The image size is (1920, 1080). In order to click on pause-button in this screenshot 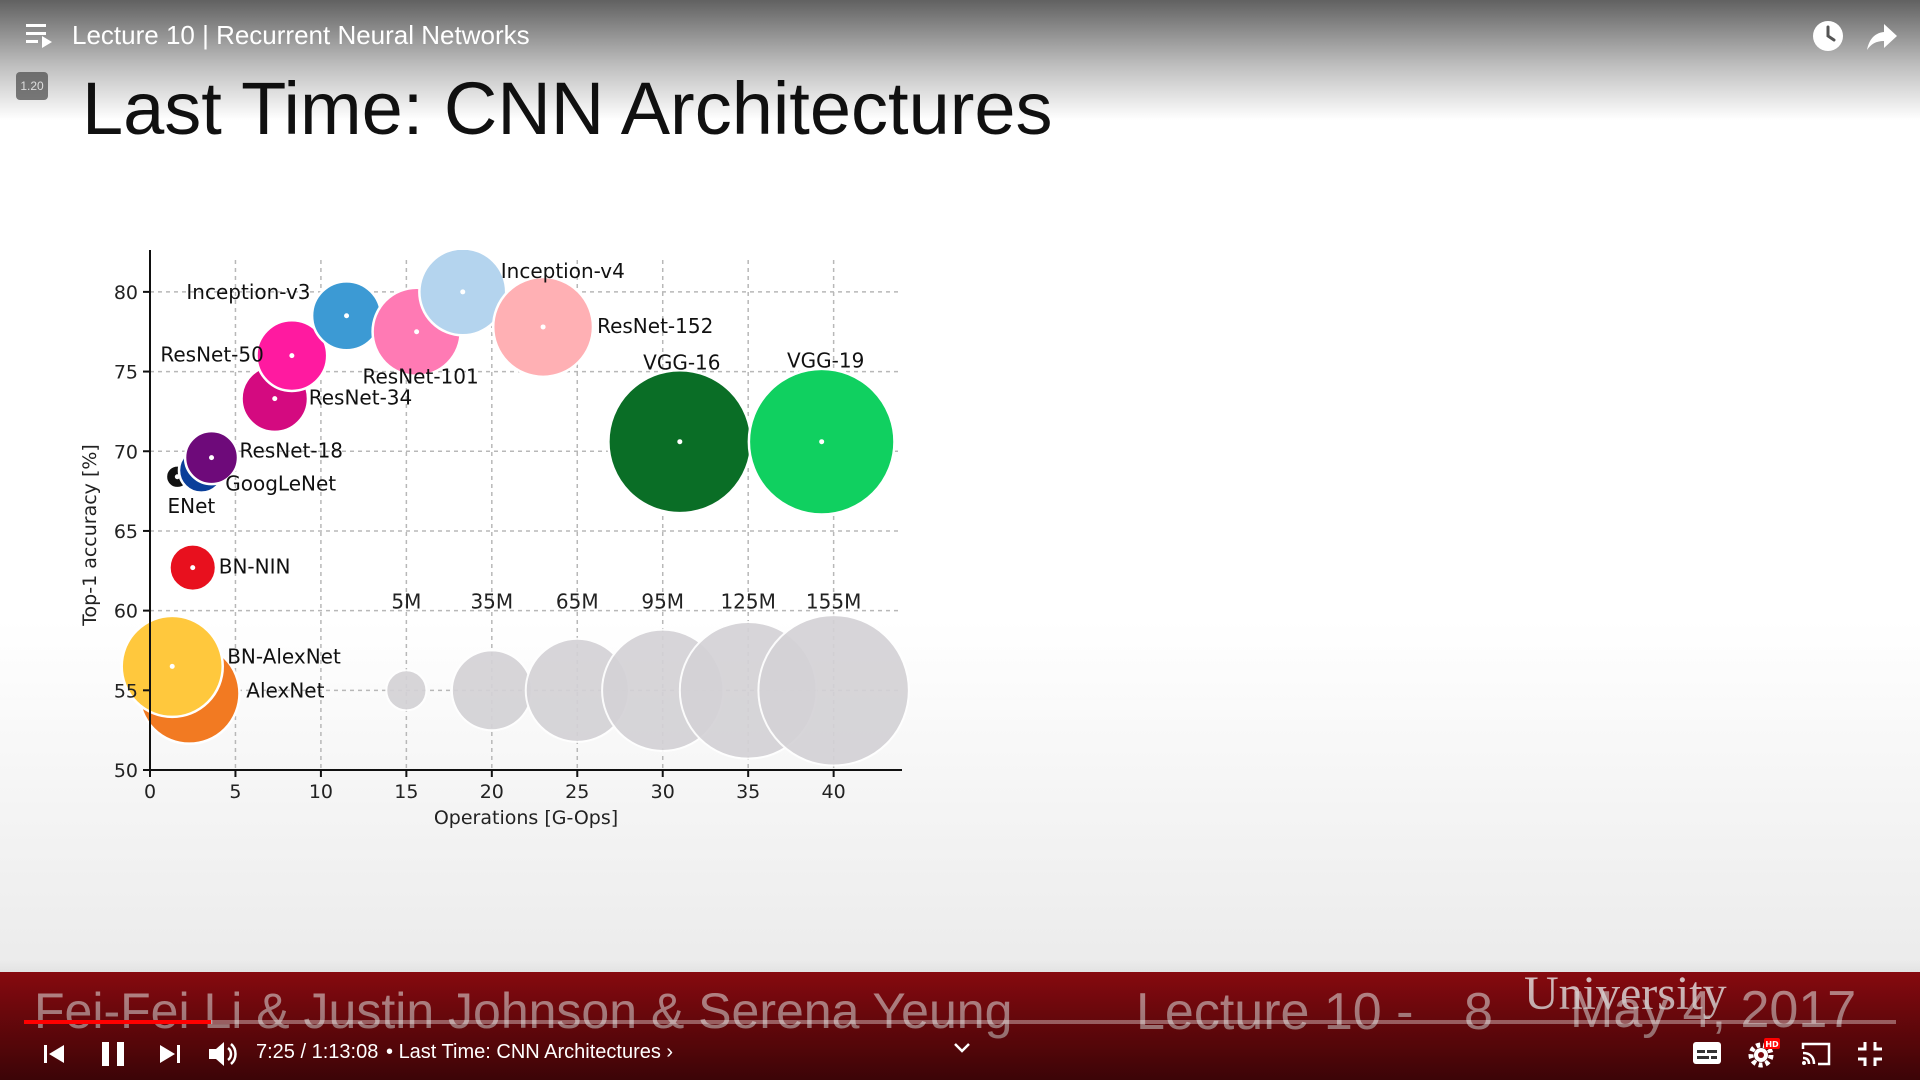, I will do `click(113, 1054)`.